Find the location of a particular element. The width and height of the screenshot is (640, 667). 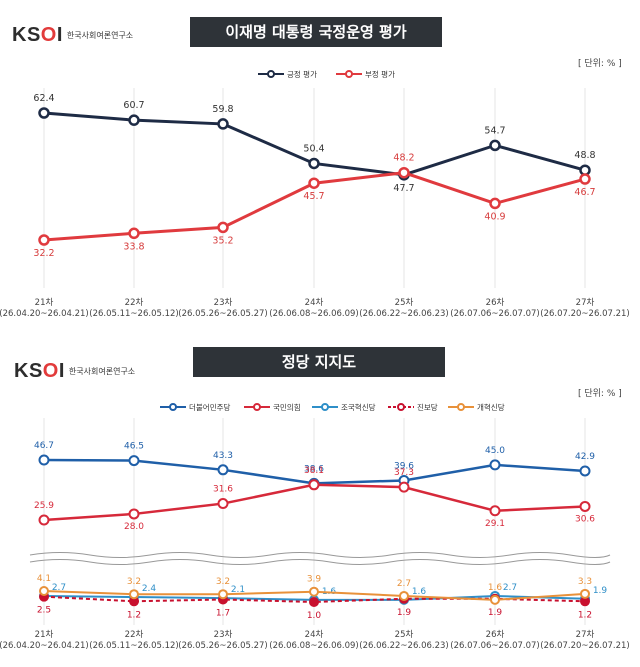

axis-break-line is located at coordinates (320, 555).